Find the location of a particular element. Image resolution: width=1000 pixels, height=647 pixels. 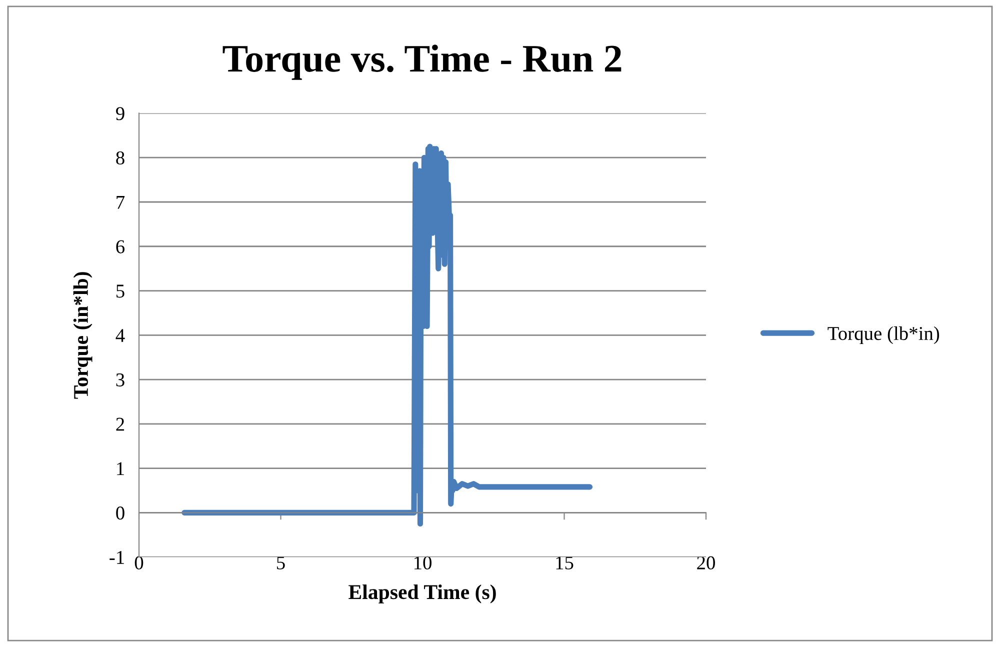

y-tick-label: 0 is located at coordinates (120, 513).